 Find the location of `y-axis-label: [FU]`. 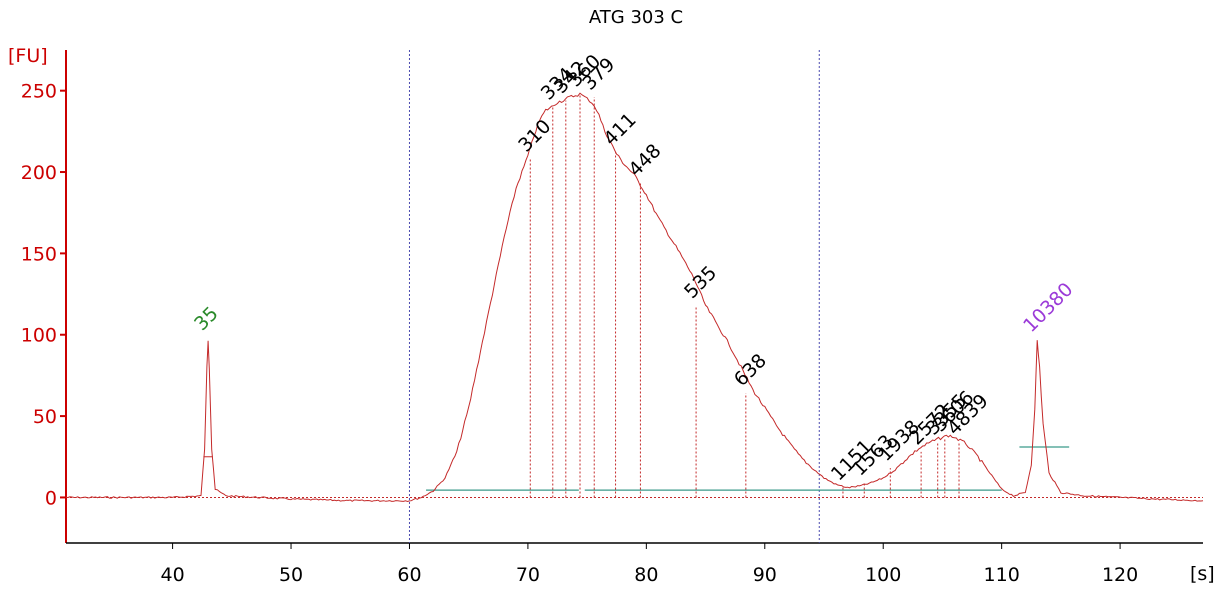

y-axis-label: [FU] is located at coordinates (28, 56).